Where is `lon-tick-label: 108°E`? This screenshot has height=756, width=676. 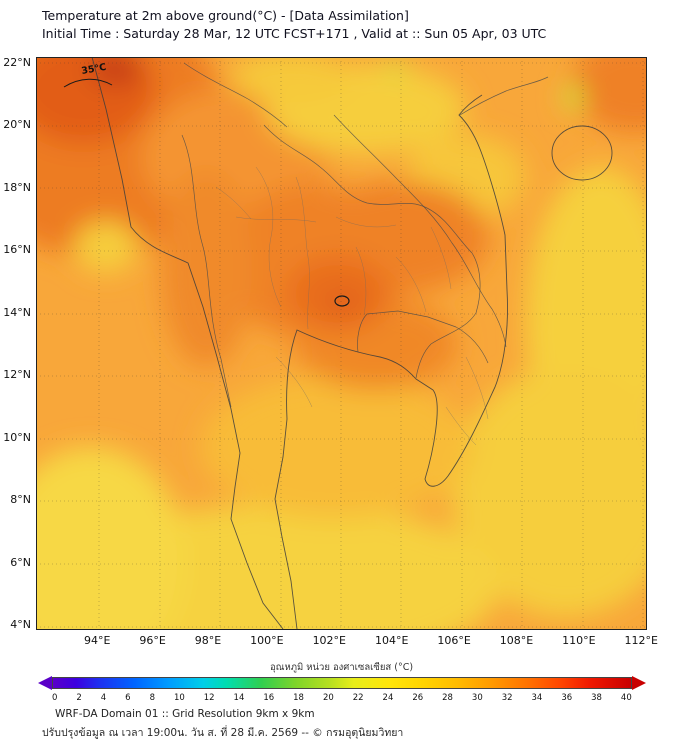 lon-tick-label: 108°E is located at coordinates (516, 640).